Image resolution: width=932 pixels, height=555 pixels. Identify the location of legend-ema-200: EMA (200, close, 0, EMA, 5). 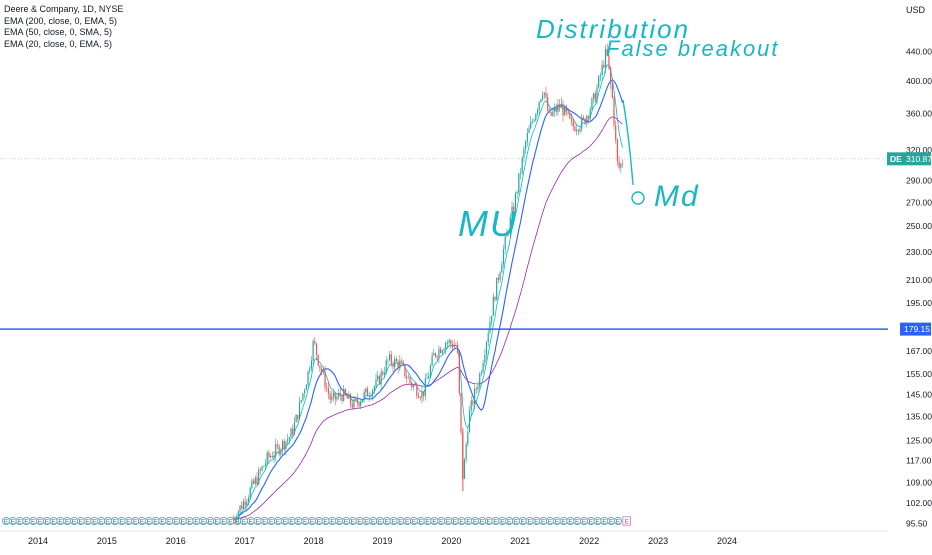
(61, 20).